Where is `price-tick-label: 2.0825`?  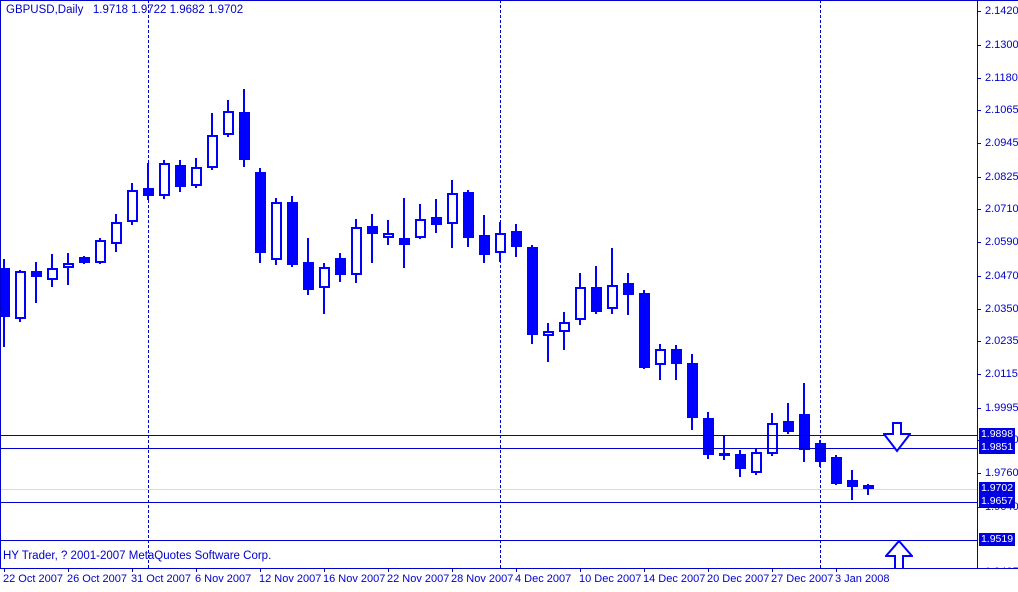
price-tick-label: 2.0825 is located at coordinates (1001, 177).